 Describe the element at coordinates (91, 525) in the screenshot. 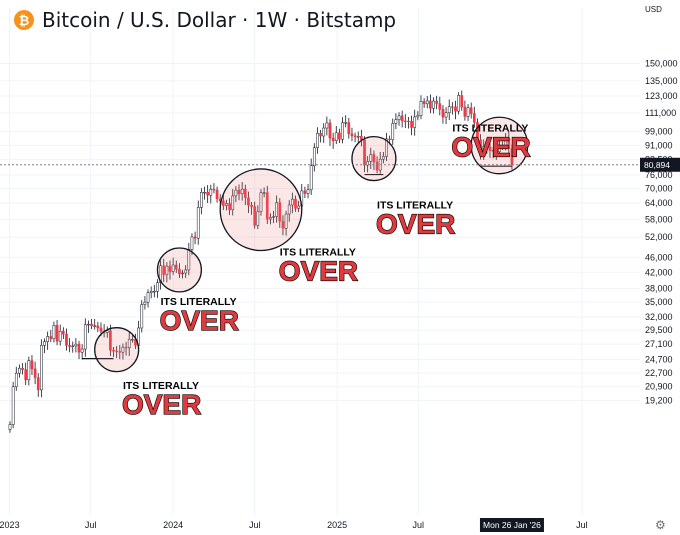

I see `time-tick-label: Jul` at that location.